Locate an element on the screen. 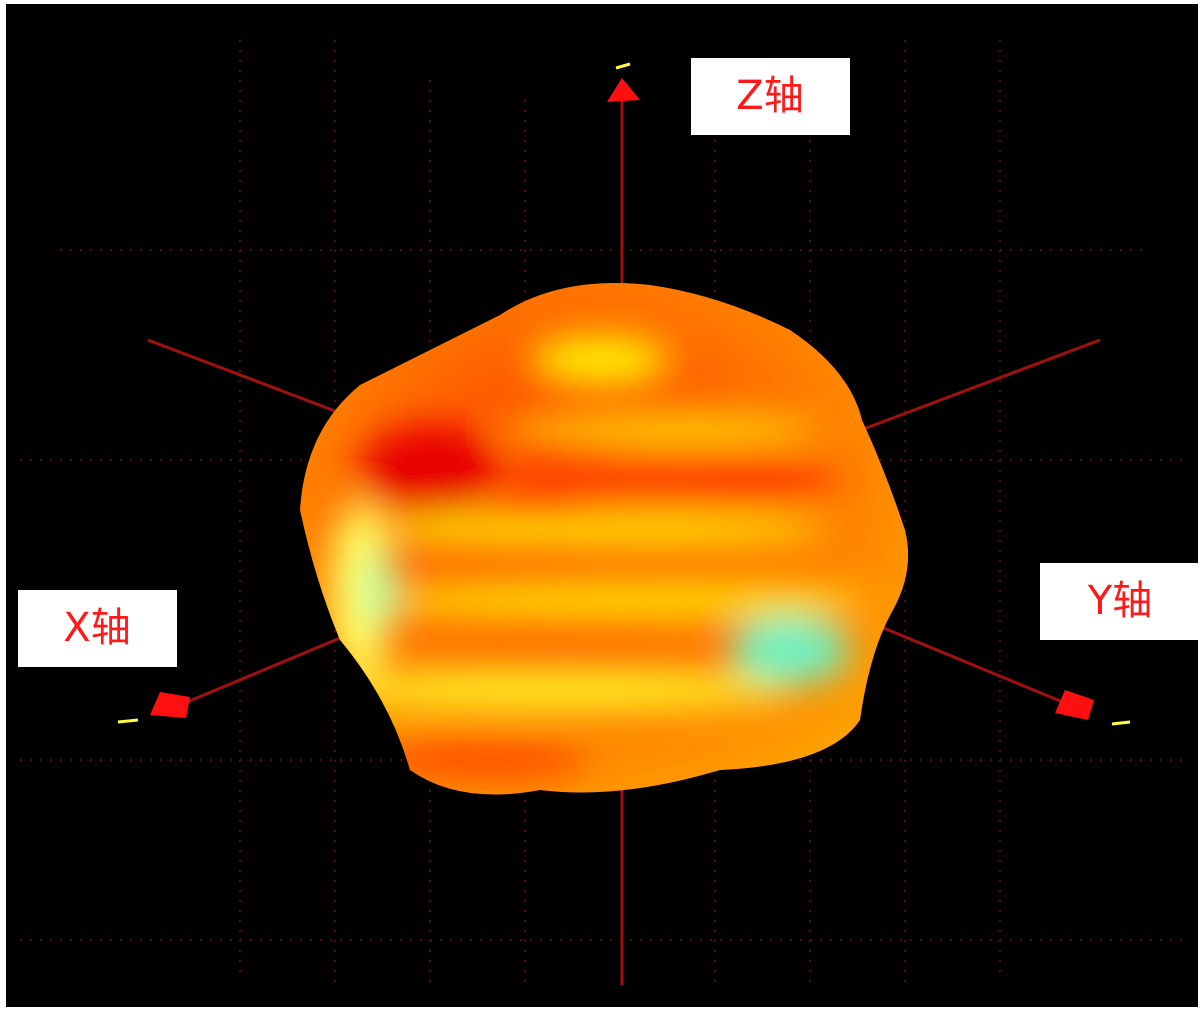 This screenshot has height=1011, width=1202. z-axis-label: Z轴 is located at coordinates (769, 96).